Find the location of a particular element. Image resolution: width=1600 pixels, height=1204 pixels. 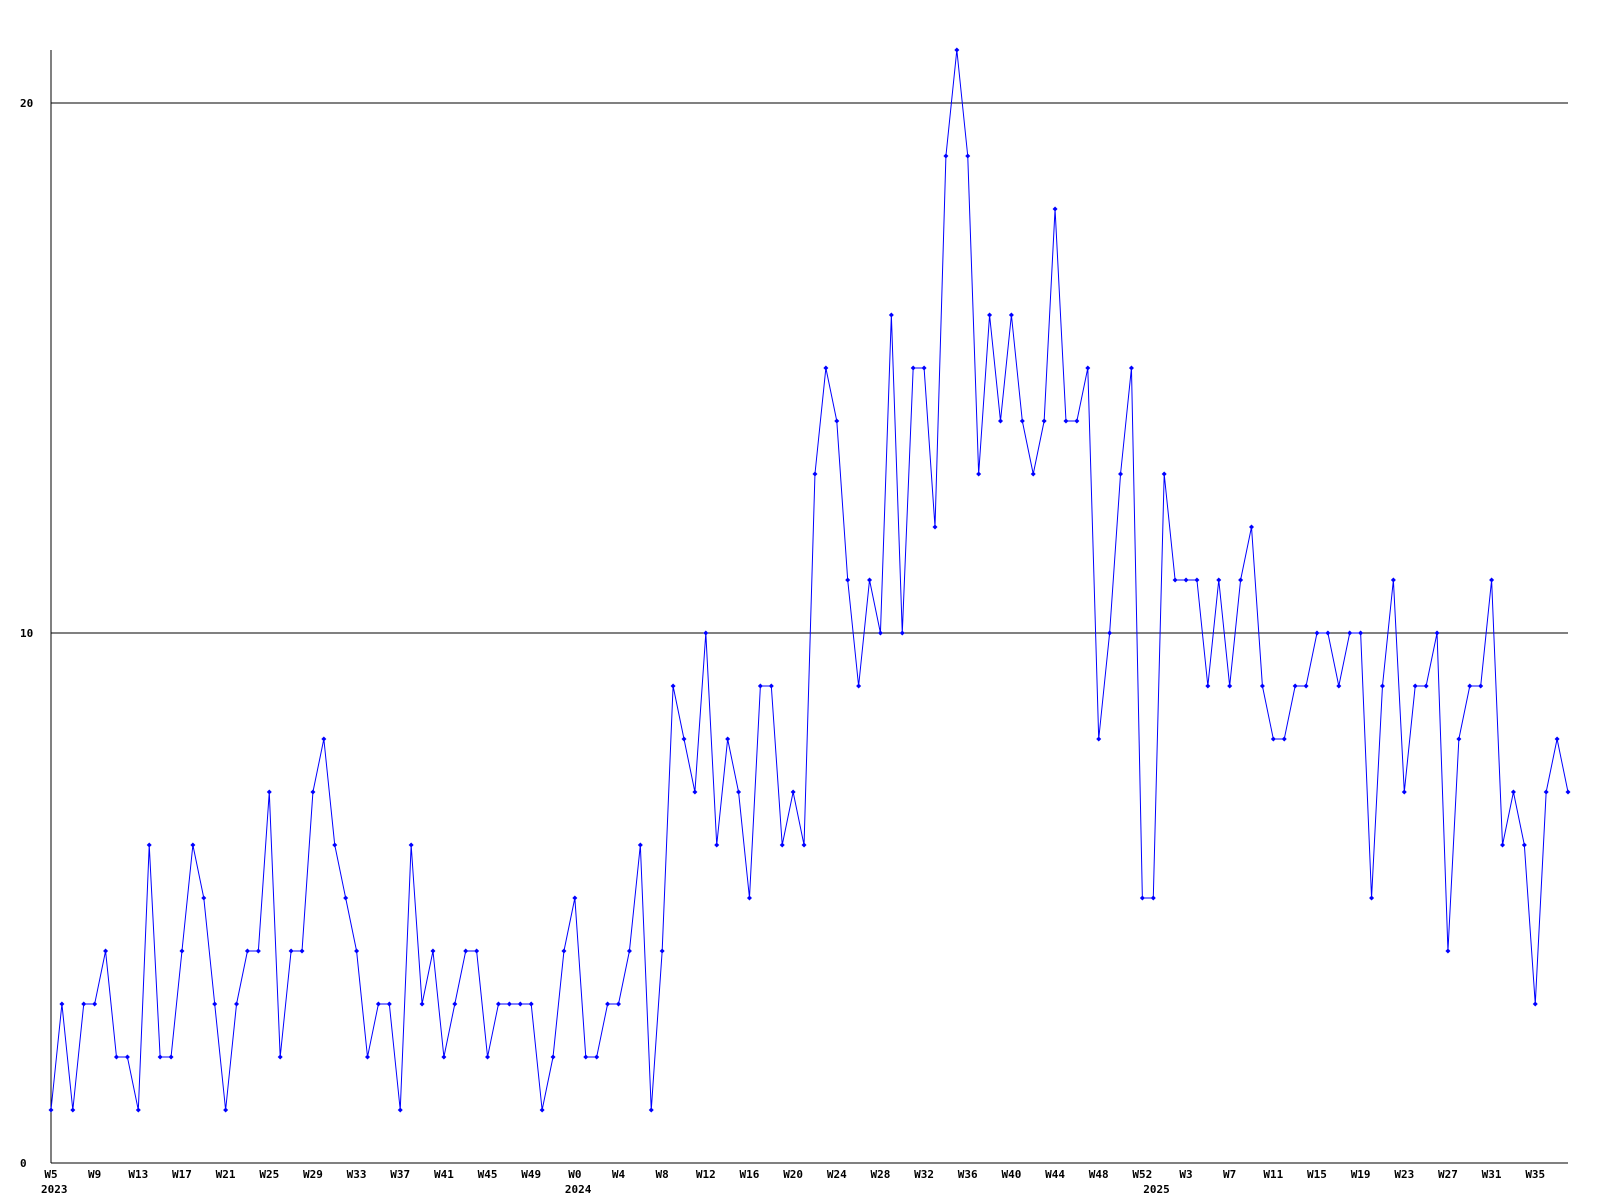

x-tick-label: W20 is located at coordinates (793, 1174).